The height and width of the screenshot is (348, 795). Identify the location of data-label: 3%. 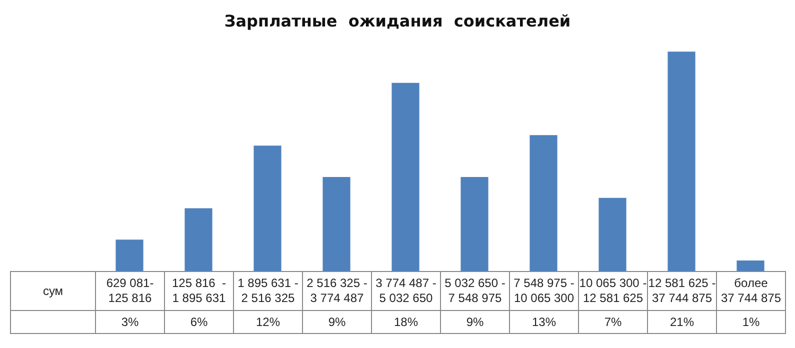
(130, 322).